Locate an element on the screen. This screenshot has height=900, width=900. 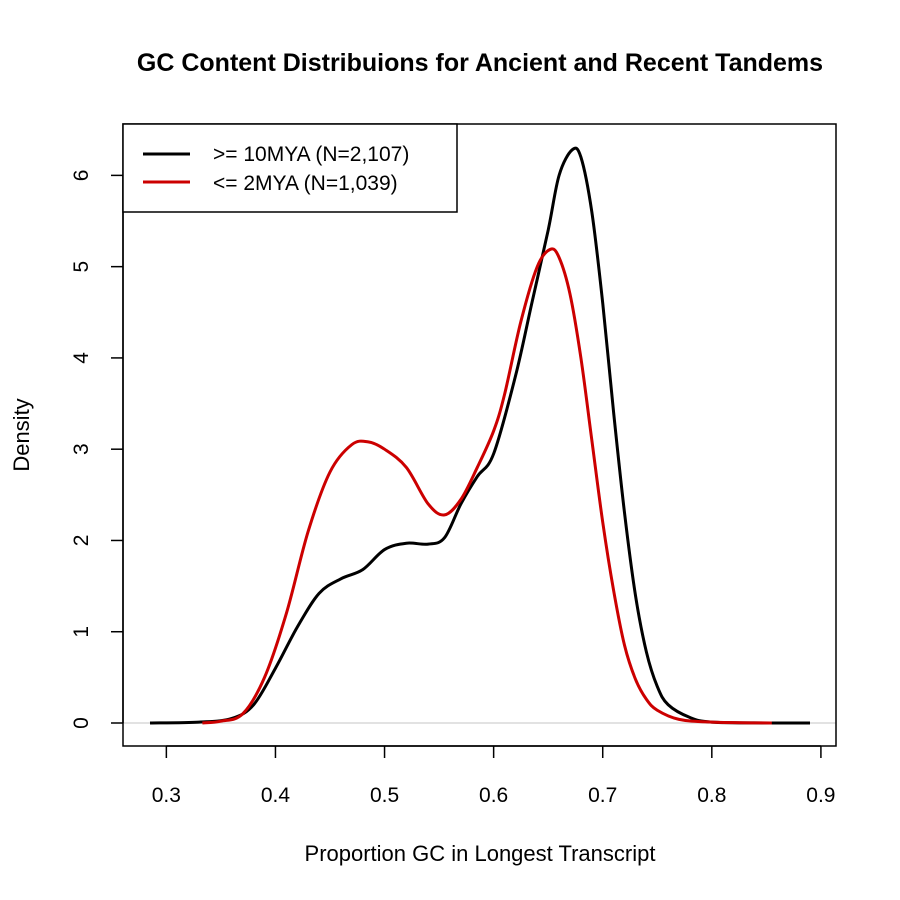
y-tick-label: 1 is located at coordinates (81, 632).